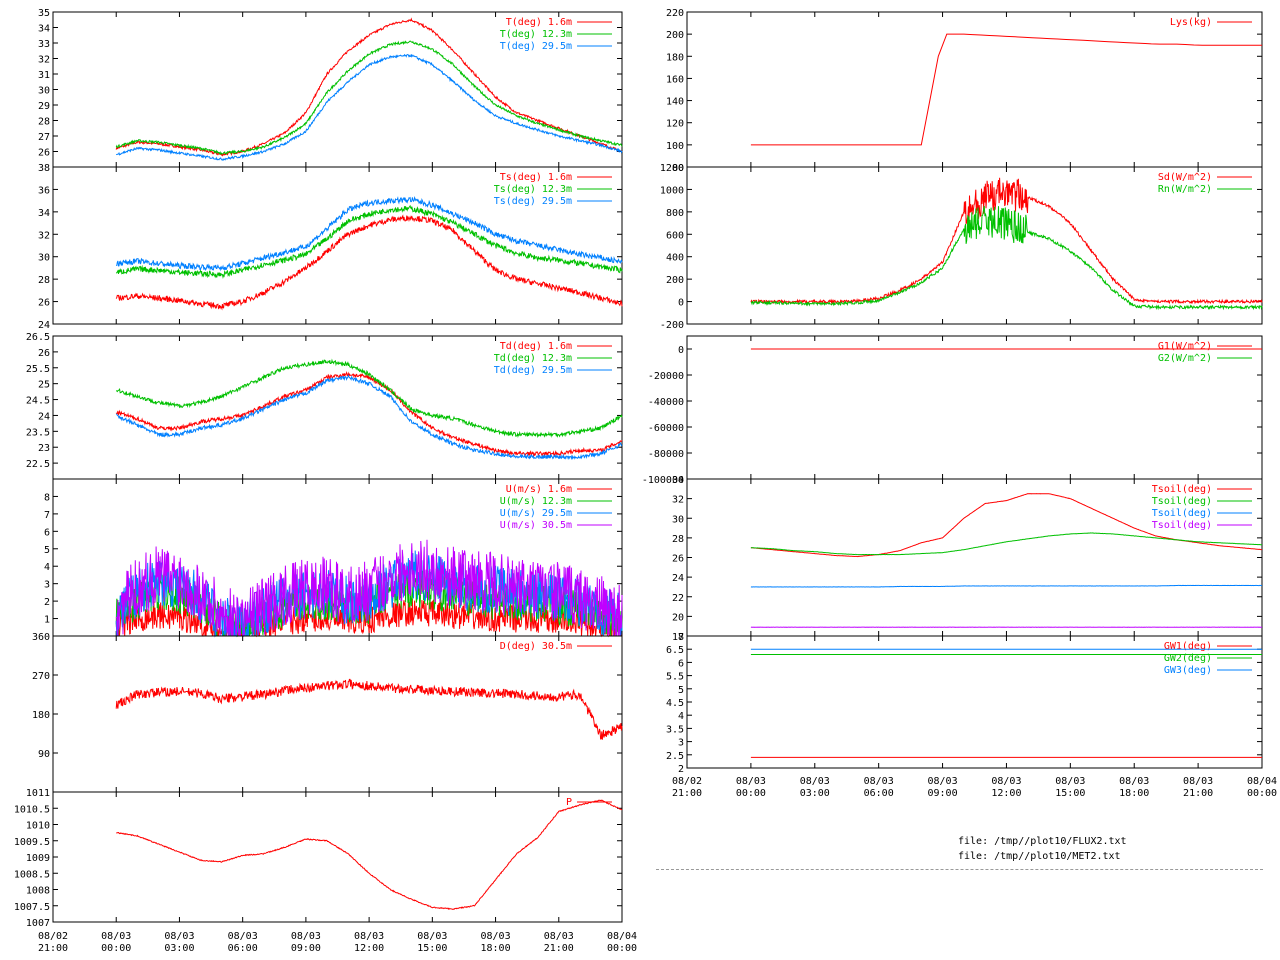 This screenshot has width=1280, height=960. I want to click on y-tick-label: 270, so click(41, 676).